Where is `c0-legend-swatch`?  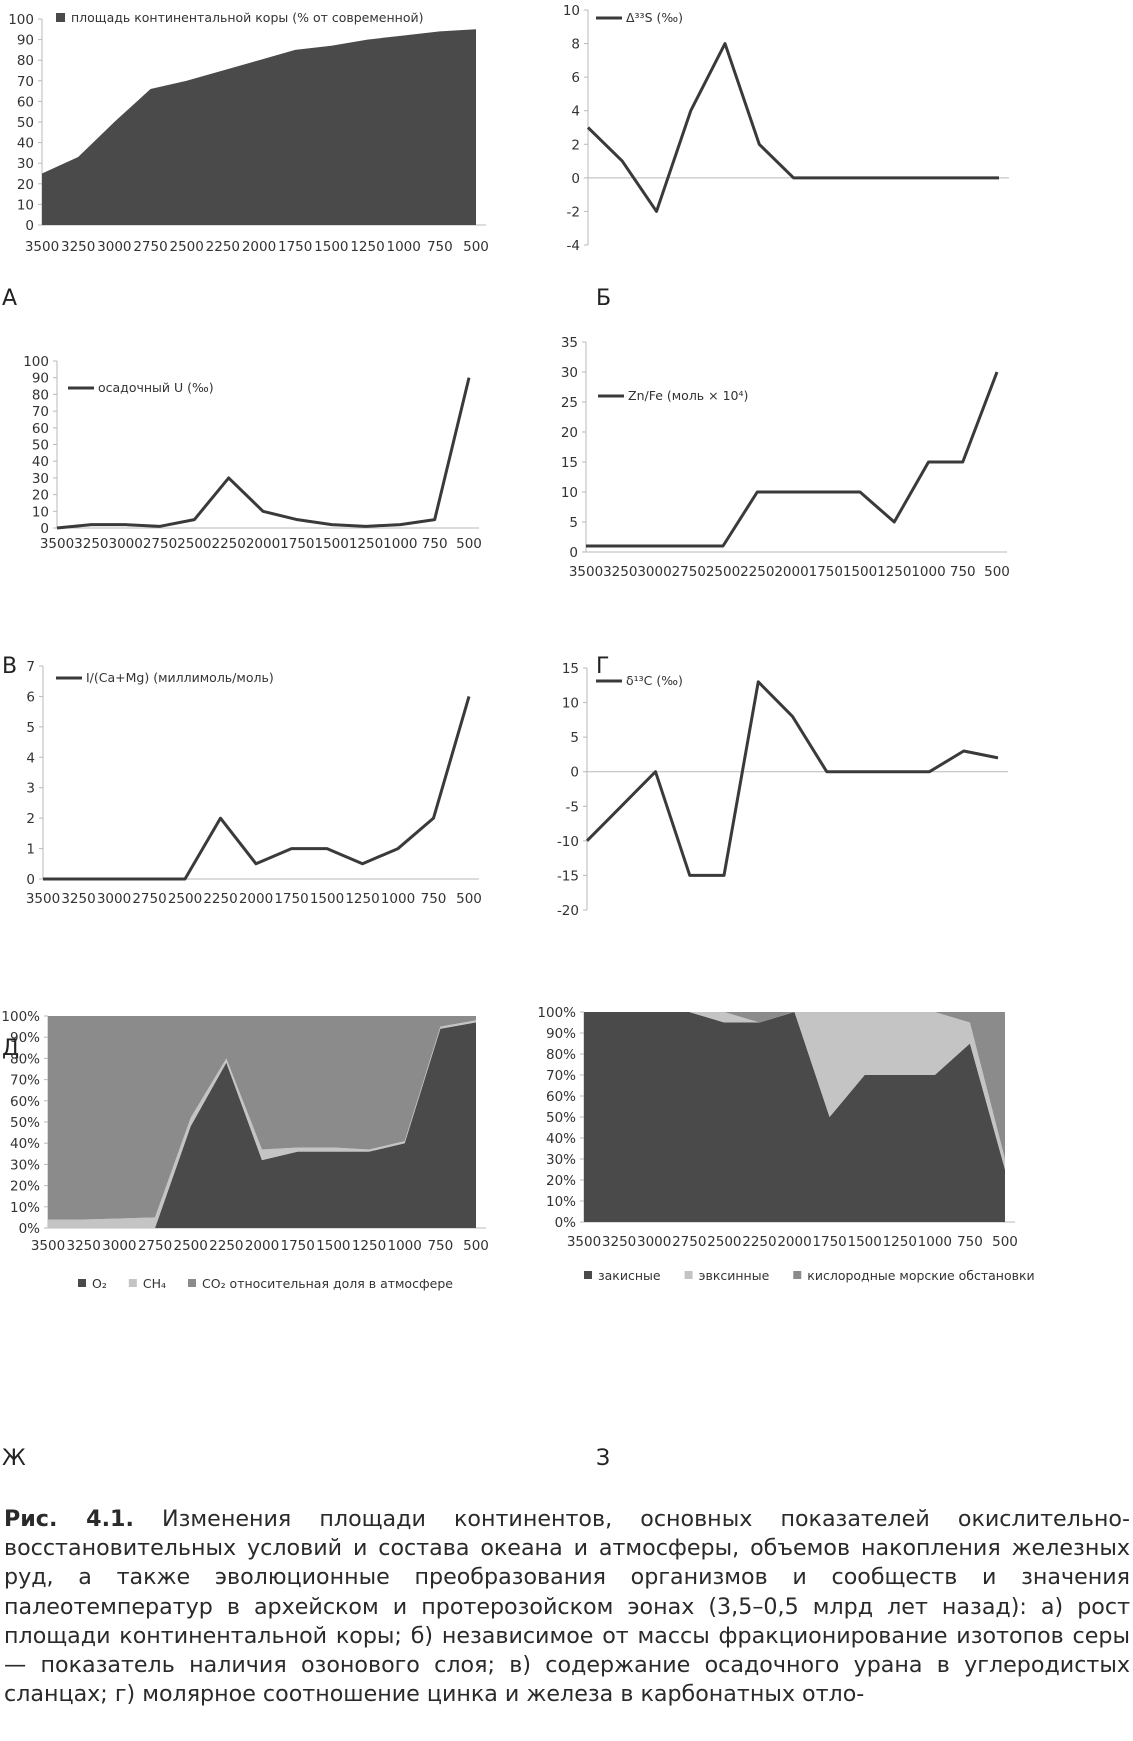
c0-legend-swatch is located at coordinates (60, 17).